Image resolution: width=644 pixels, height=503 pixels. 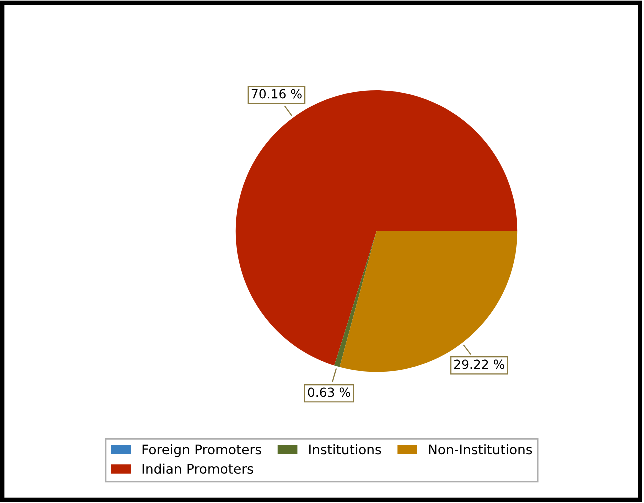 I want to click on data-label: 29.22 %, so click(x=479, y=365).